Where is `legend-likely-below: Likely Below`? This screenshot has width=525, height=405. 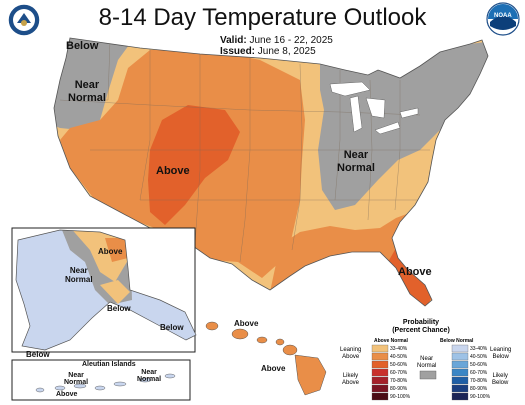
legend-likely-below: Likely Below is located at coordinates (500, 379).